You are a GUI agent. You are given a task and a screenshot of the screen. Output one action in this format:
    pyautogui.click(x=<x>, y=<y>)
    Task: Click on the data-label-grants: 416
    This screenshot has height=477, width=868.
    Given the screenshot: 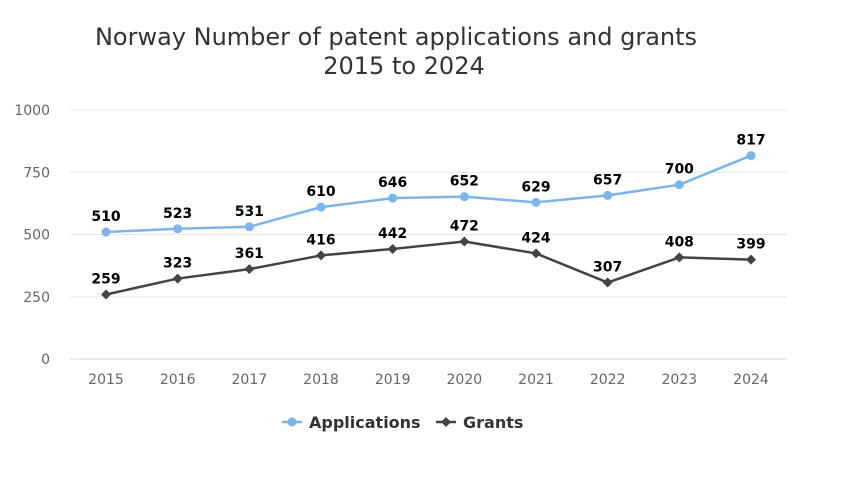 What is the action you would take?
    pyautogui.click(x=320, y=240)
    